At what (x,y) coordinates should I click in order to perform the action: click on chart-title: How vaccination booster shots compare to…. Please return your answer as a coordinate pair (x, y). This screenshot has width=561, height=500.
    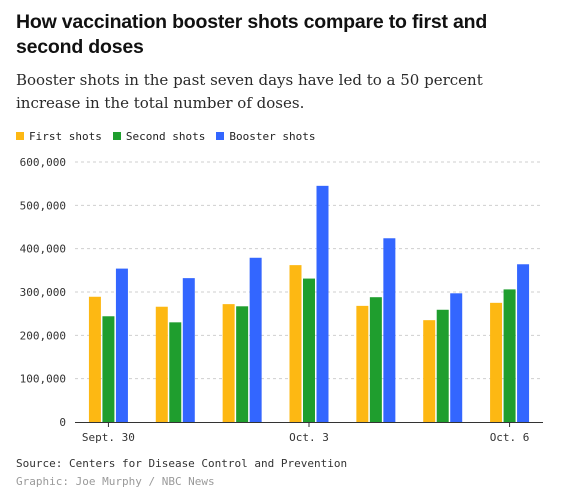
    Looking at the image, I should click on (252, 34).